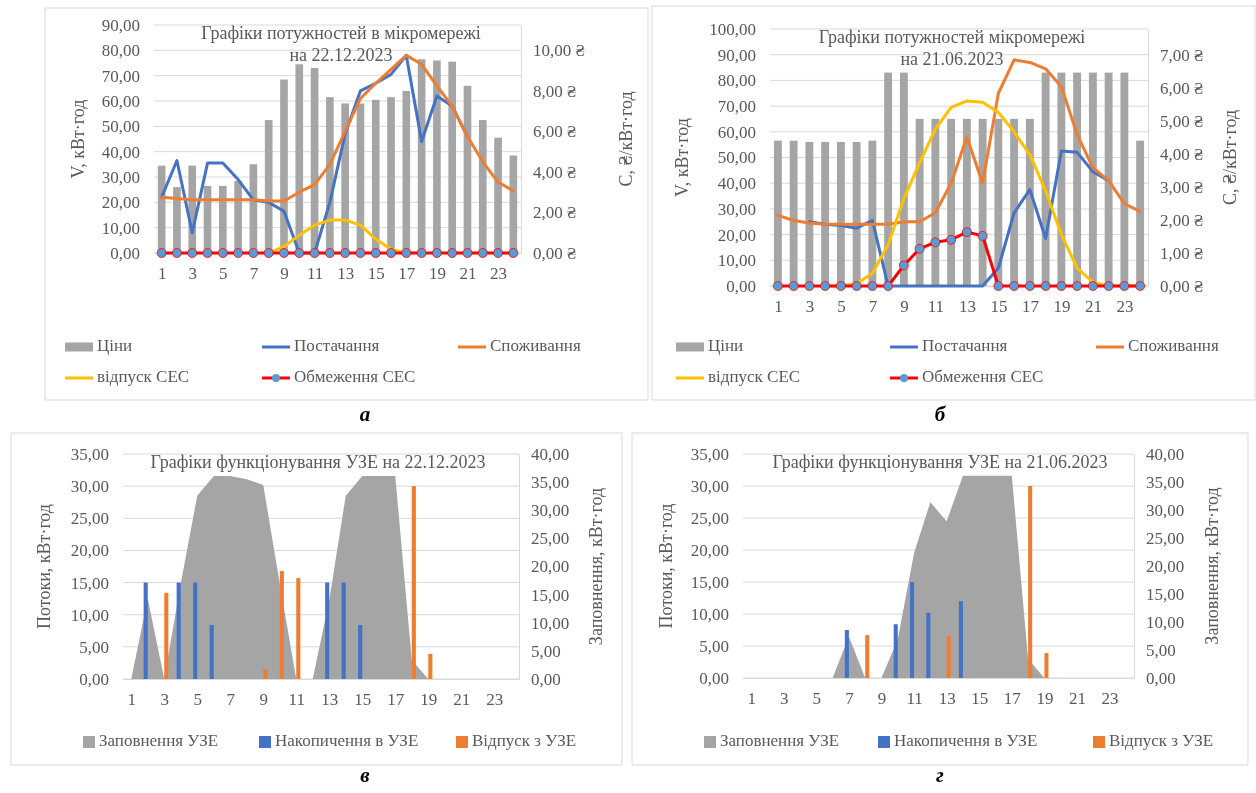  Describe the element at coordinates (341, 44) in the screenshot. I see `text: Графіки потужностей в мікромережі на 22.12.2023` at that location.